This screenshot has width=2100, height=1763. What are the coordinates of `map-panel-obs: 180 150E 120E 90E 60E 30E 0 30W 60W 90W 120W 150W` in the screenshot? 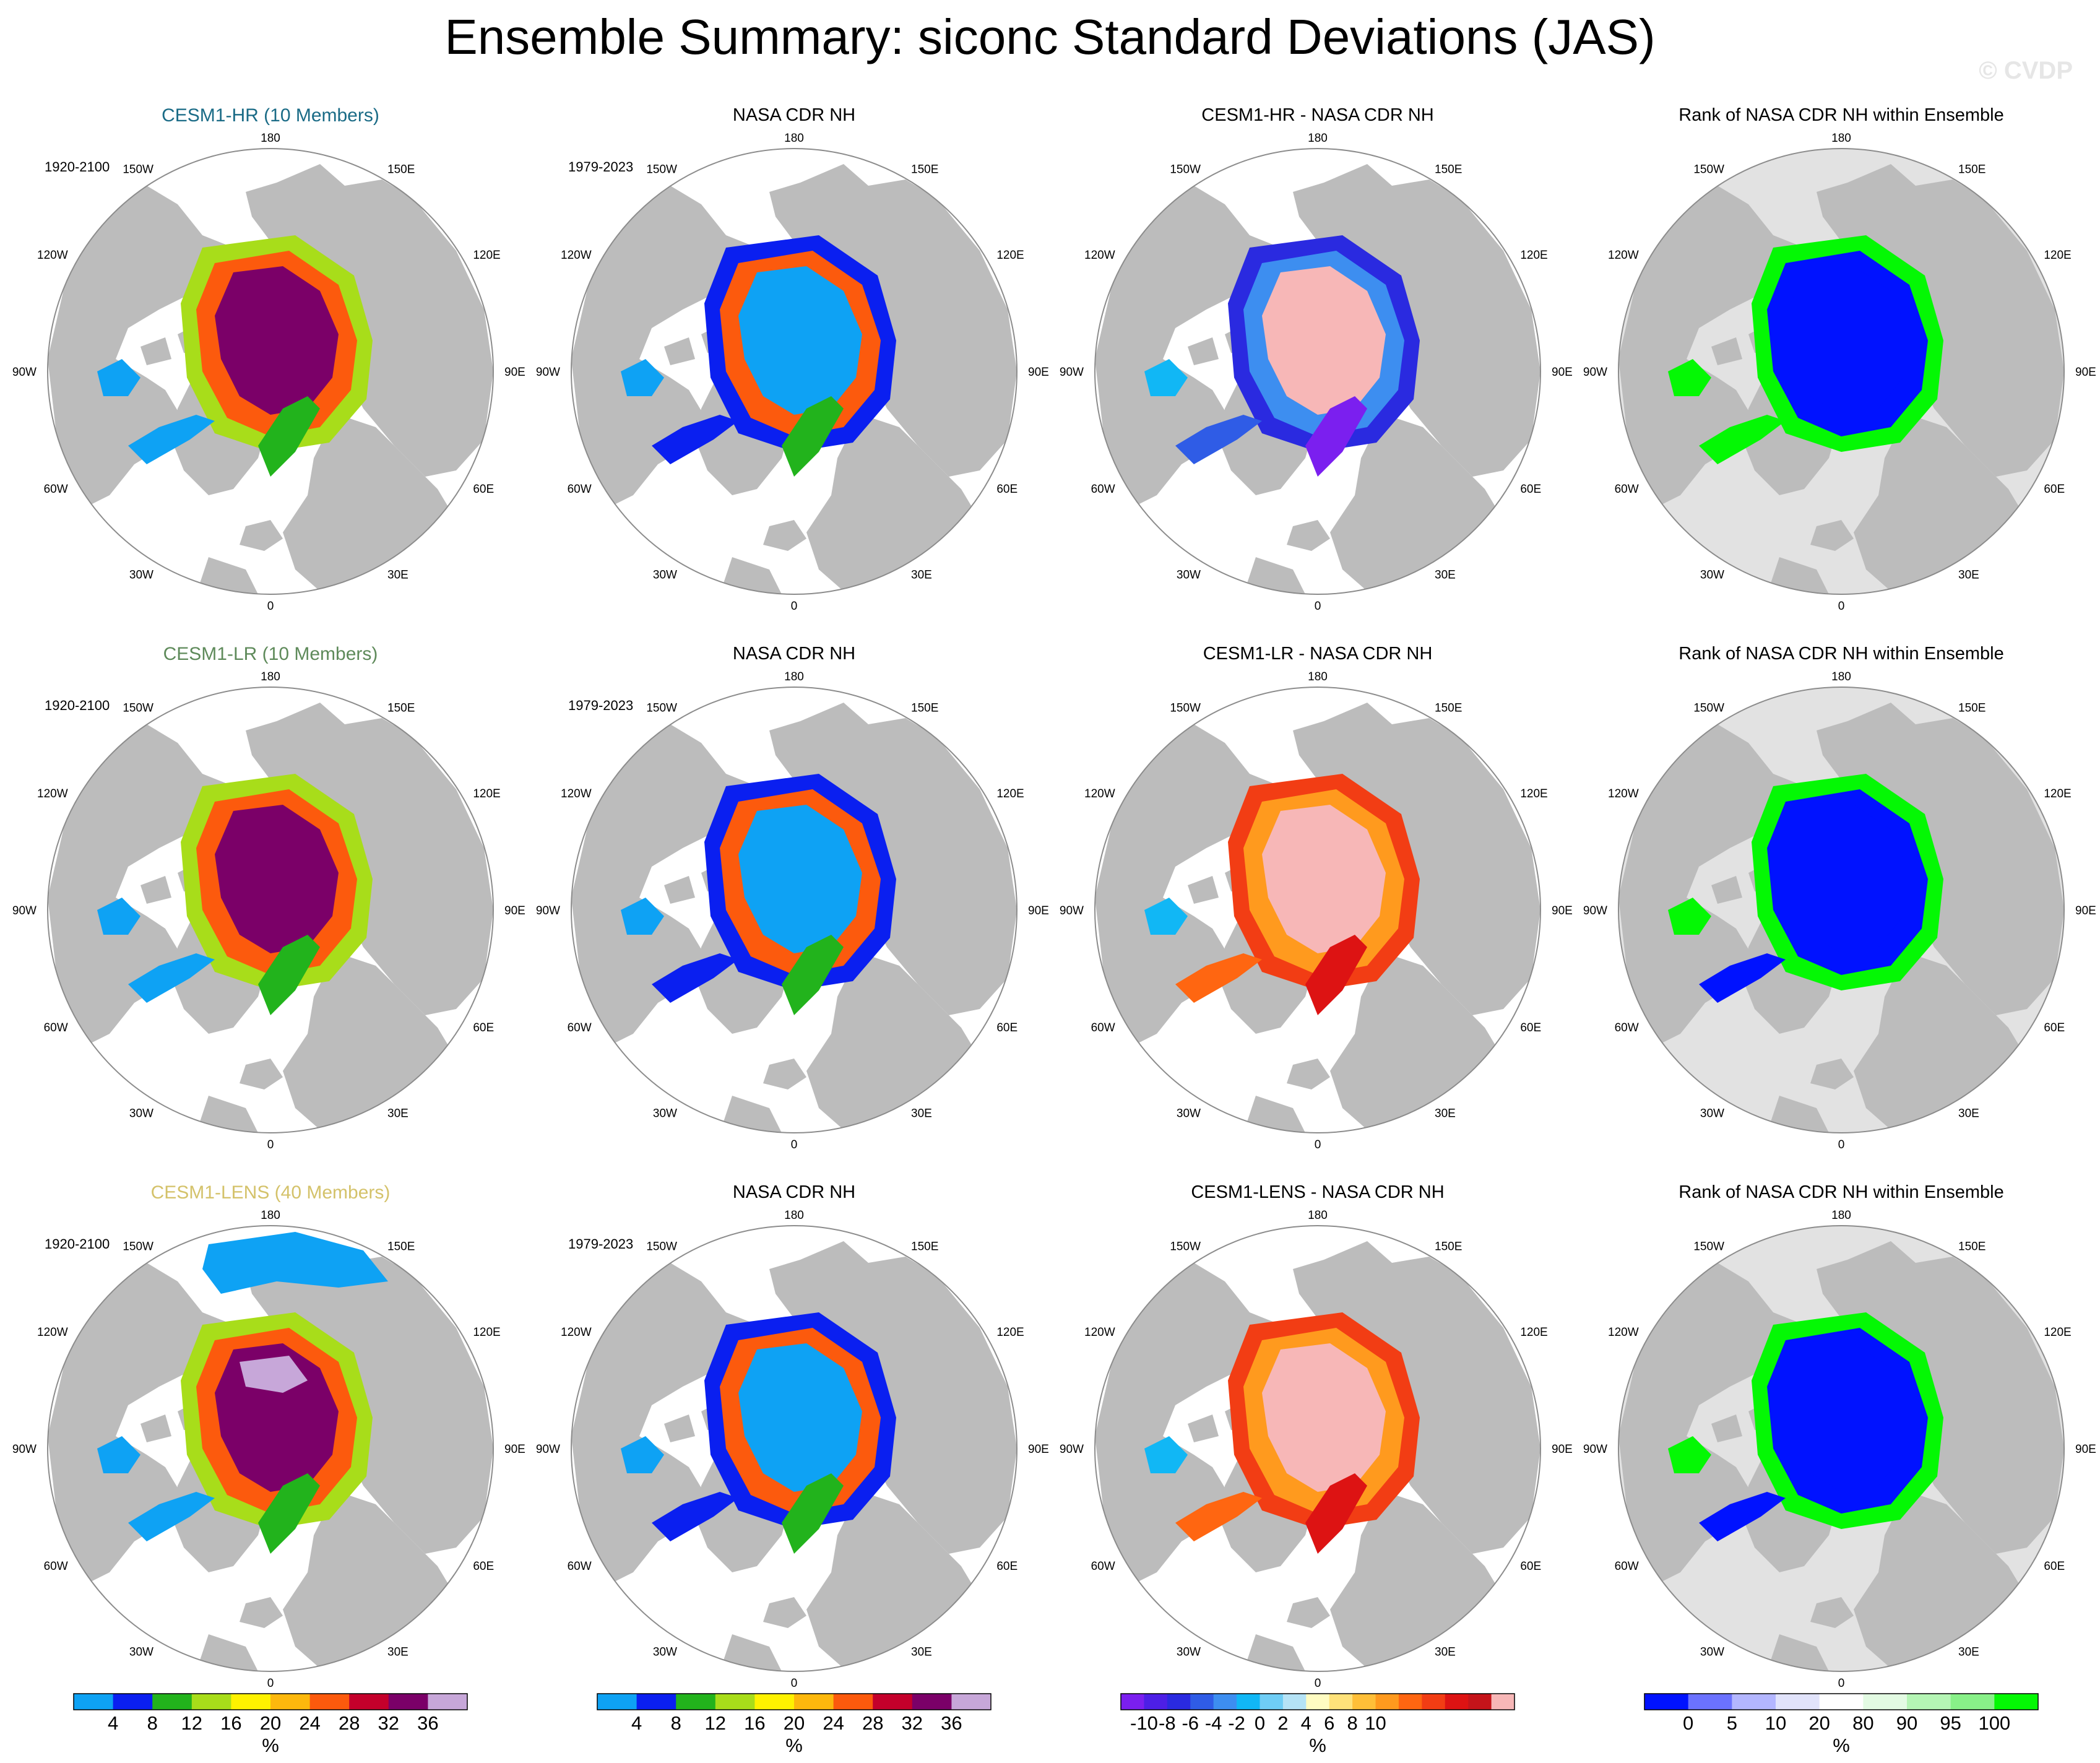 It's located at (792, 911).